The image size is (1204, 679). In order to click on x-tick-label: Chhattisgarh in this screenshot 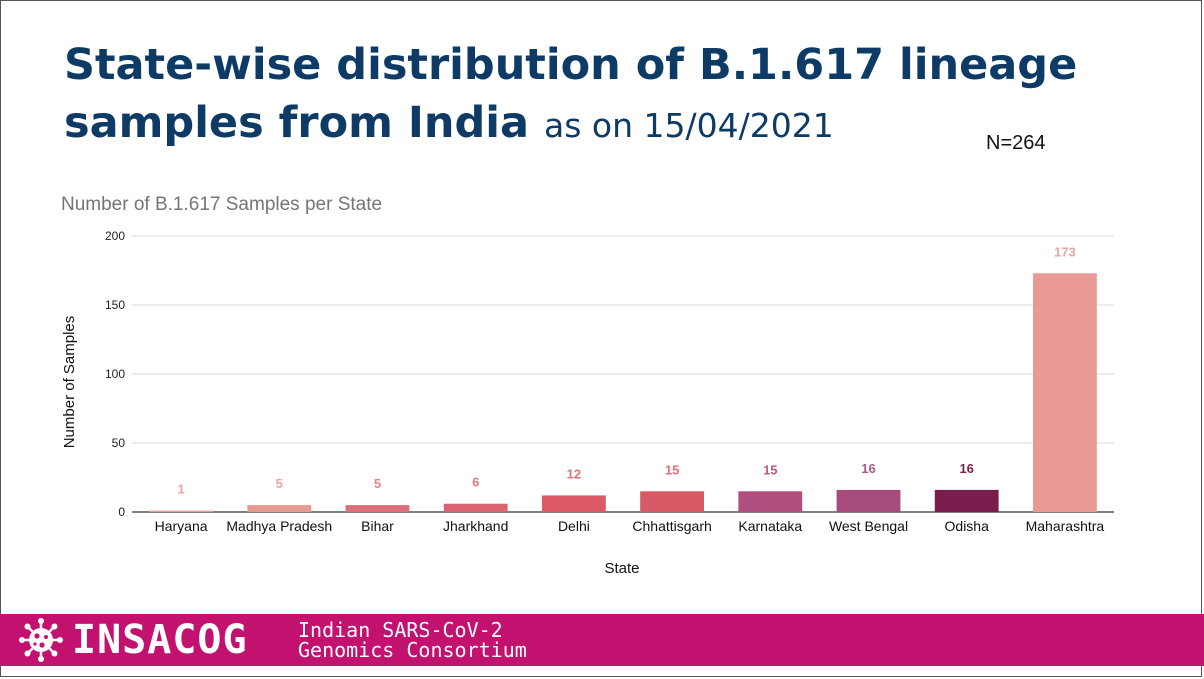, I will do `click(671, 526)`.